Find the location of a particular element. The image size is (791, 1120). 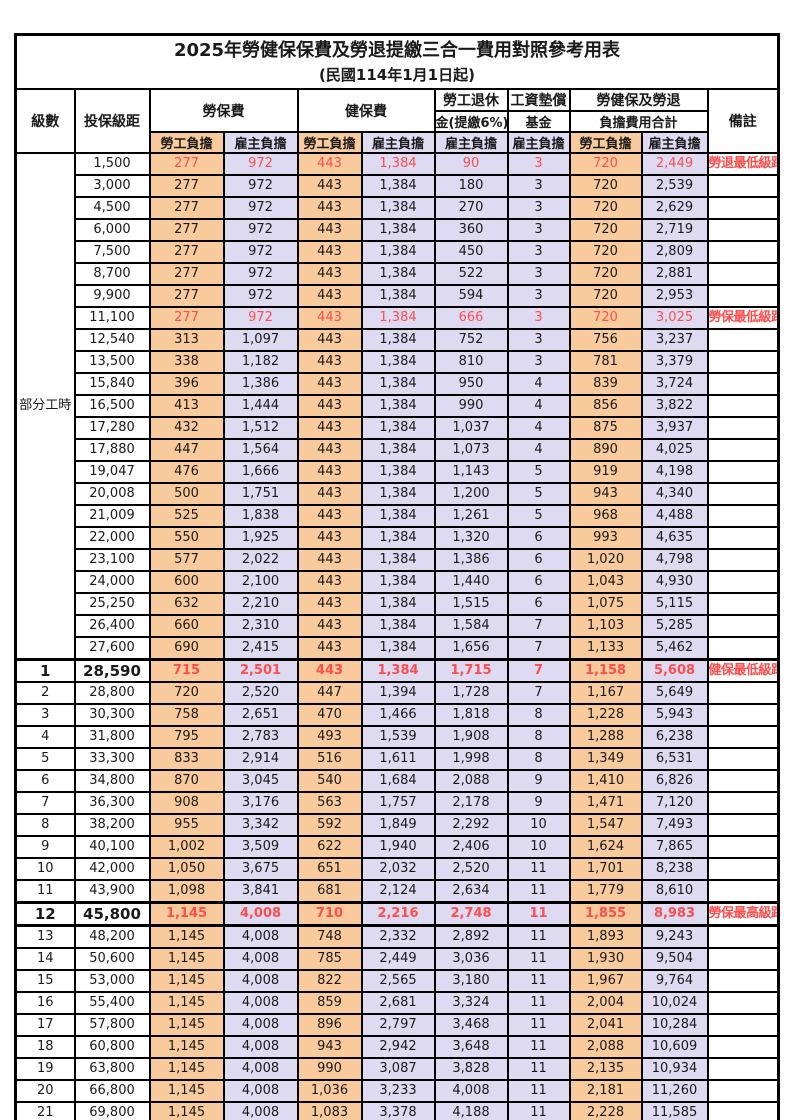

wage-fund-employer-cell: 6 is located at coordinates (538, 538).